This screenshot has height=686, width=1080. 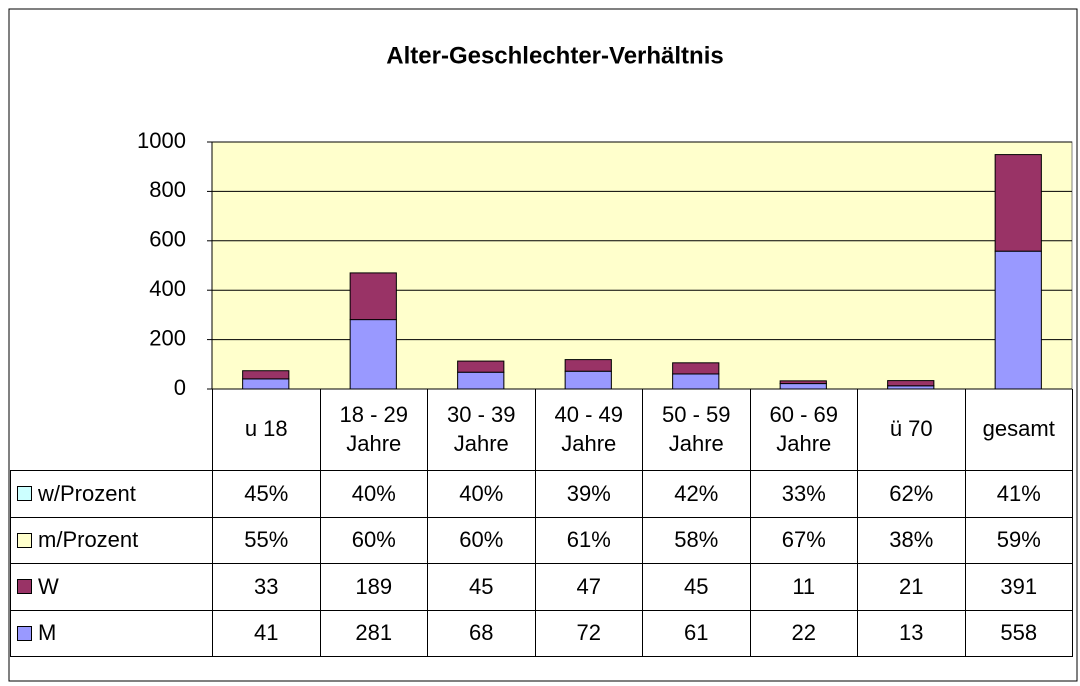 What do you see at coordinates (911, 494) in the screenshot?
I see `table-value: 62%` at bounding box center [911, 494].